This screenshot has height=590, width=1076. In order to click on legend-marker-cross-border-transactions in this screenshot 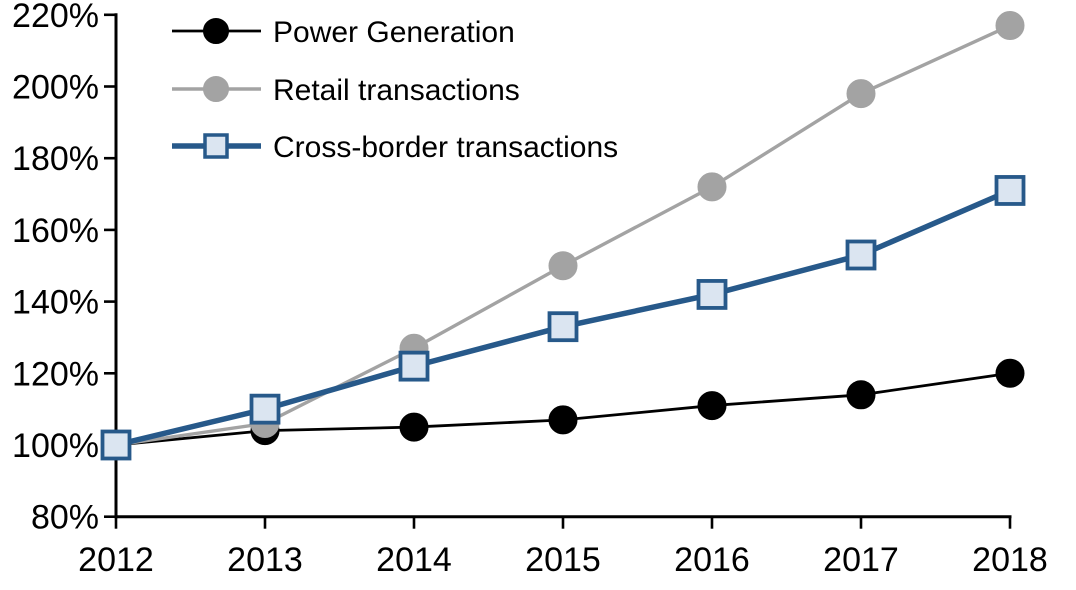, I will do `click(216, 146)`.